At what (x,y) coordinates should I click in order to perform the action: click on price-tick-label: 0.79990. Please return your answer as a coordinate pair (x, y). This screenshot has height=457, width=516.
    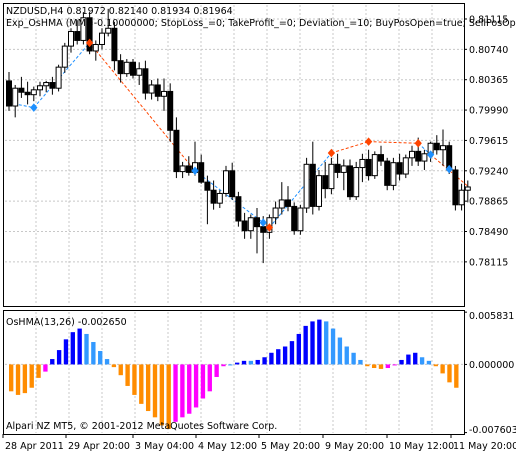
    Looking at the image, I should click on (488, 111).